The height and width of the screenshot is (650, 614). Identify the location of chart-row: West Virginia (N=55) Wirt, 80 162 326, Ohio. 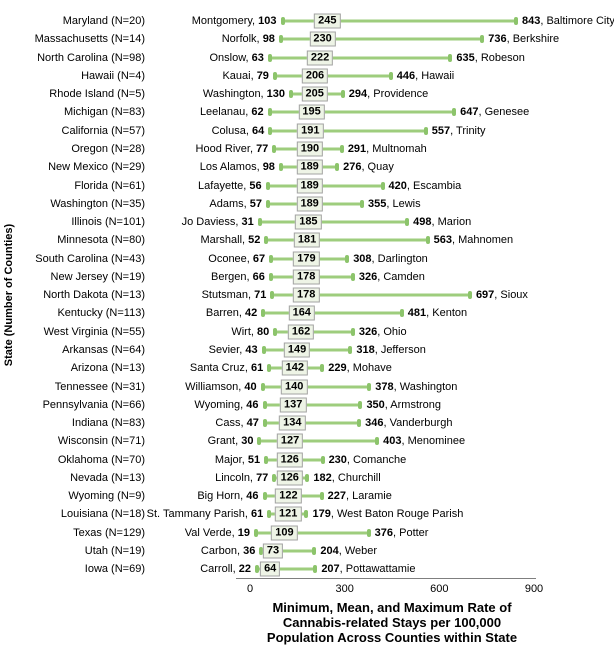
(307, 332).